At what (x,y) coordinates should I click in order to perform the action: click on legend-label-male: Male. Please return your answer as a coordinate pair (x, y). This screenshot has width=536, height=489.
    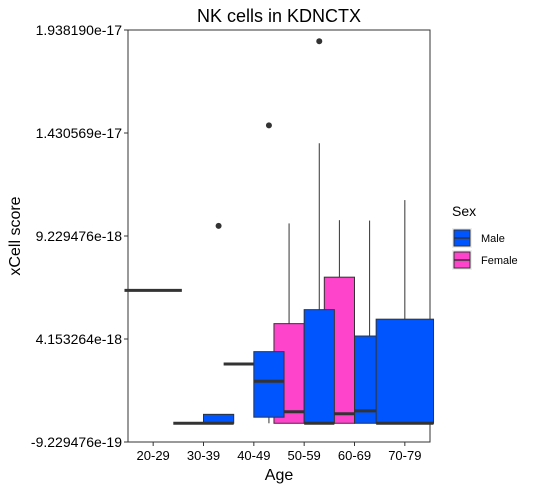
    Looking at the image, I should click on (493, 239).